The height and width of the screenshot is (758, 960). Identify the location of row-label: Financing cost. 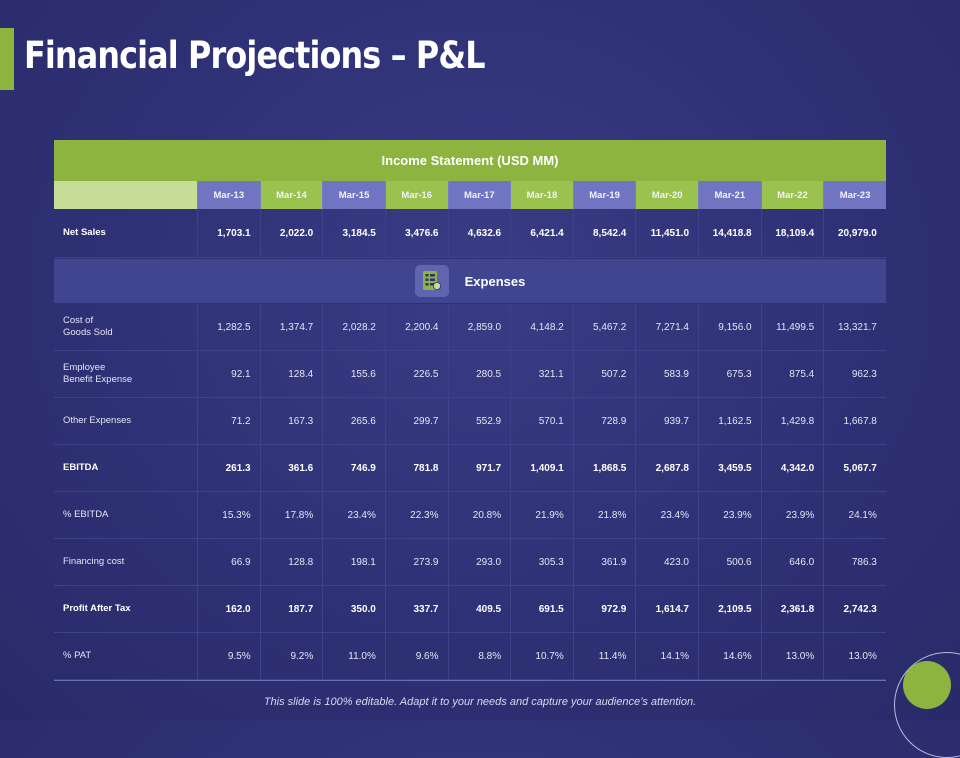
(94, 562).